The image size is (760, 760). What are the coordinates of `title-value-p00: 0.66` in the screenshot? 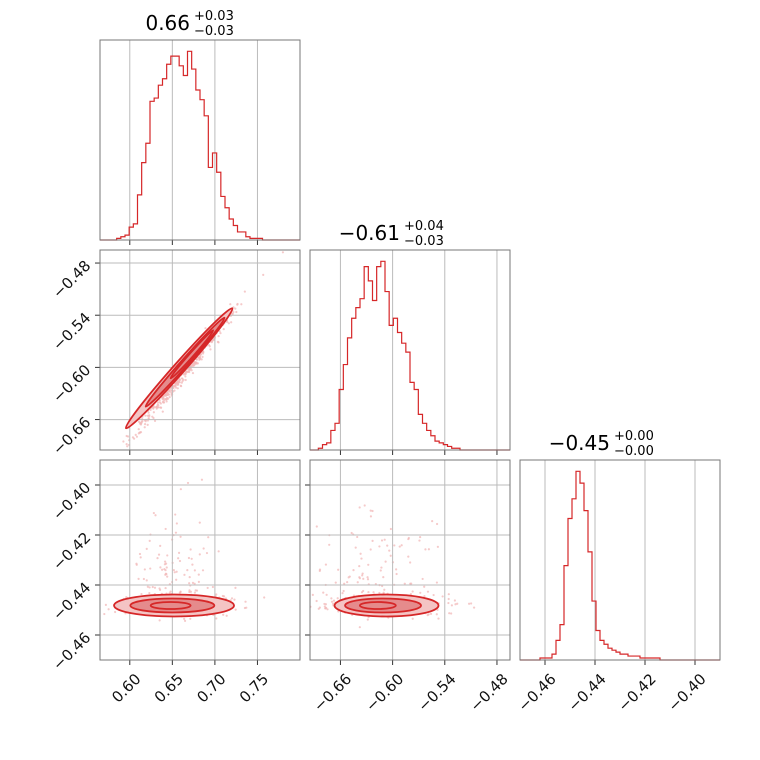 It's located at (167, 23).